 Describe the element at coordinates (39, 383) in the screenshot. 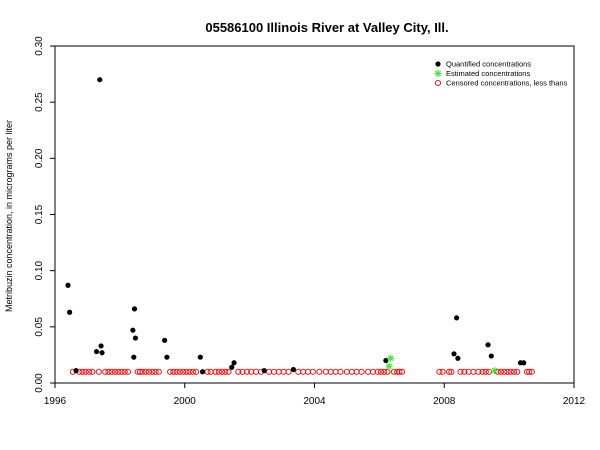

I see `y-tick-label: 0.00` at that location.